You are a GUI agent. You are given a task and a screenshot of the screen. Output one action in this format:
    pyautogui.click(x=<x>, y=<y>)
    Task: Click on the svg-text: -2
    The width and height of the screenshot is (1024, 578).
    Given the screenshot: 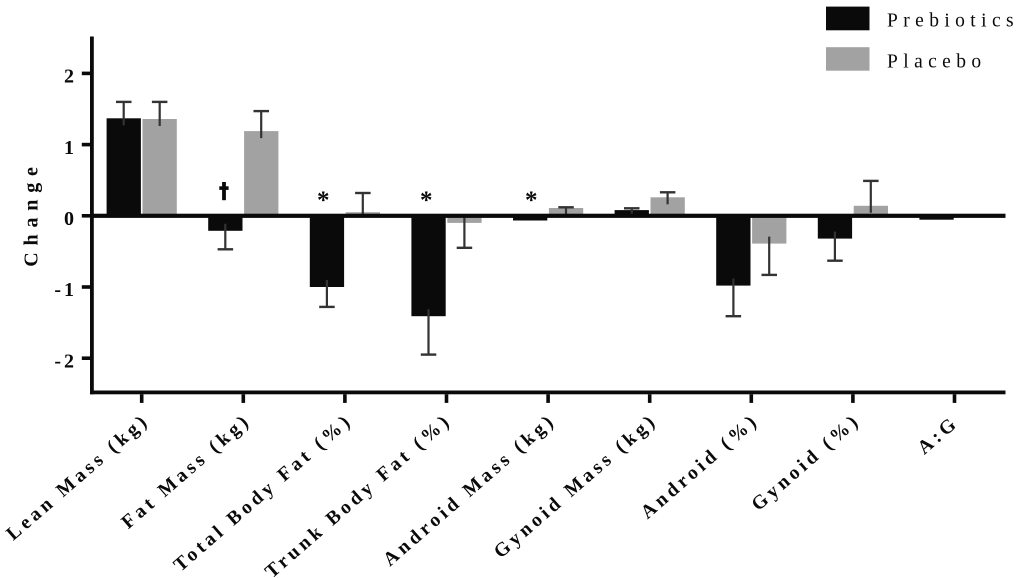 What is the action you would take?
    pyautogui.click(x=65, y=361)
    